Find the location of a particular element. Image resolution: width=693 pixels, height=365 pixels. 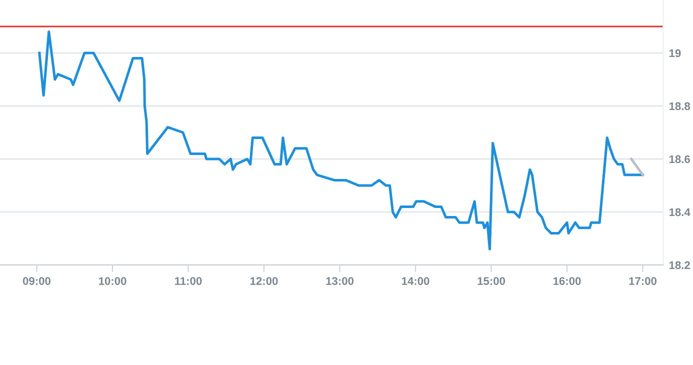

x-tick-label: 13:00 is located at coordinates (340, 281).